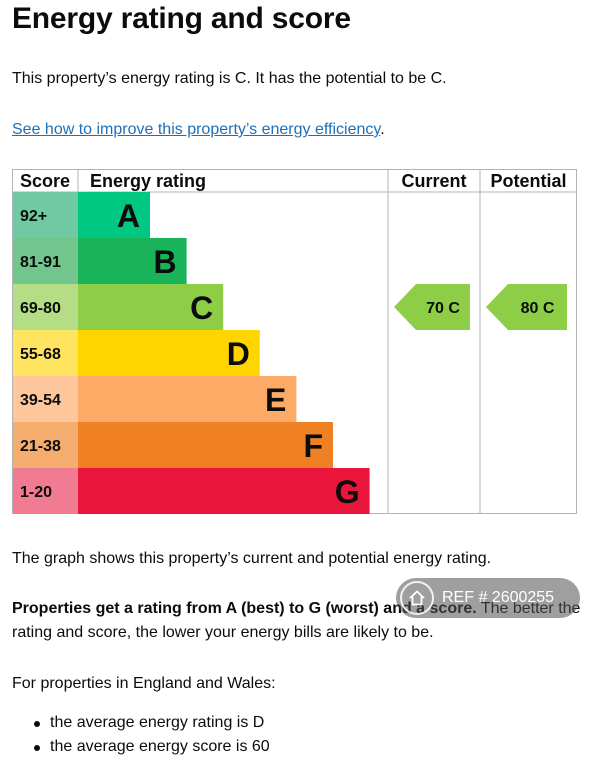 The image size is (592, 768). I want to click on rating-letter-f: F, so click(313, 446).